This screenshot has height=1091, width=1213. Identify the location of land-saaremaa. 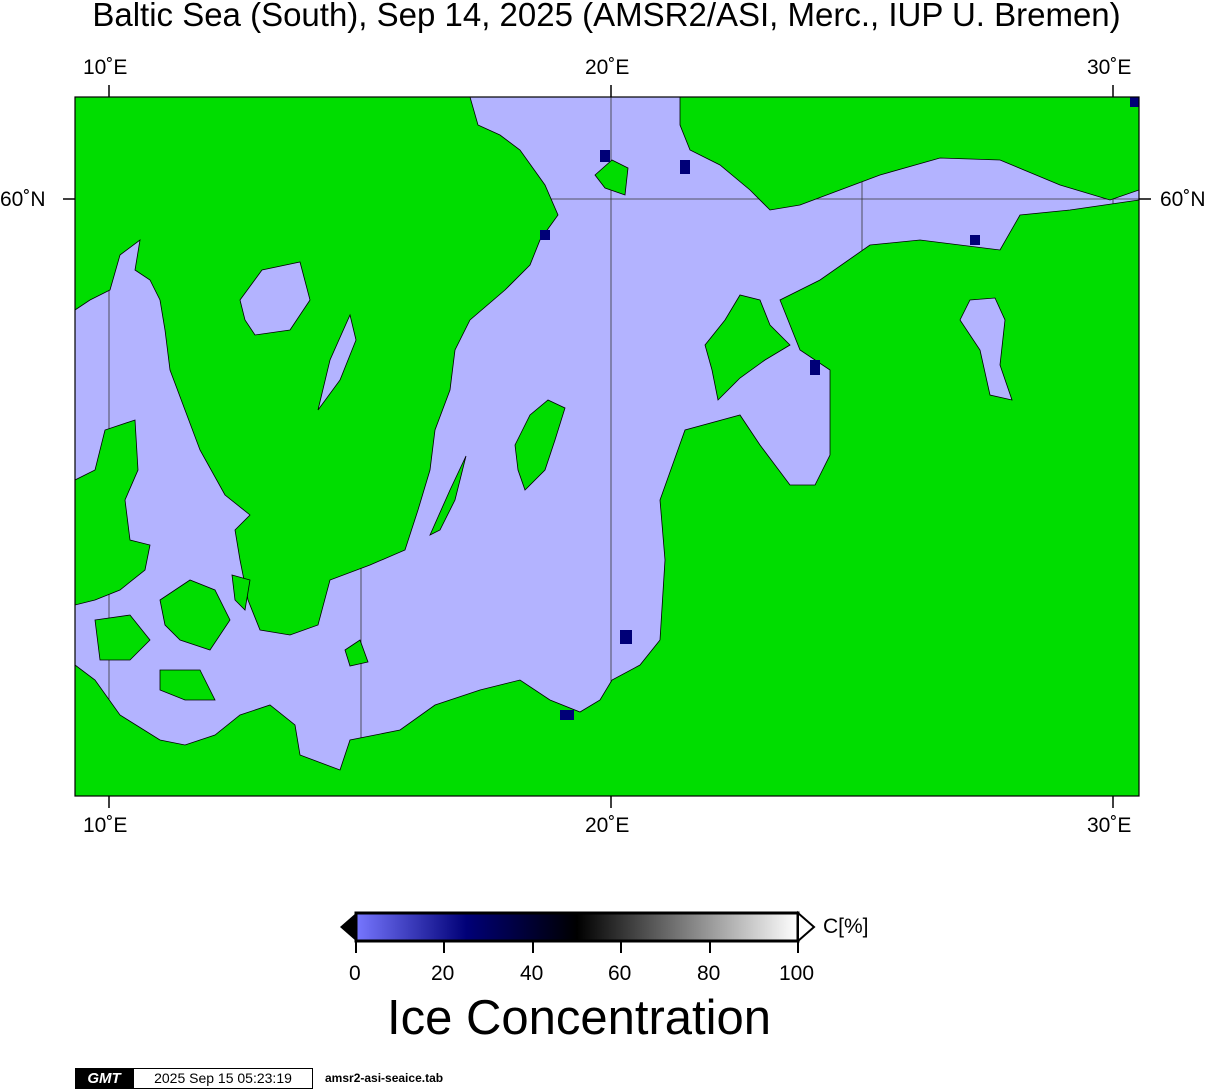
(747, 347).